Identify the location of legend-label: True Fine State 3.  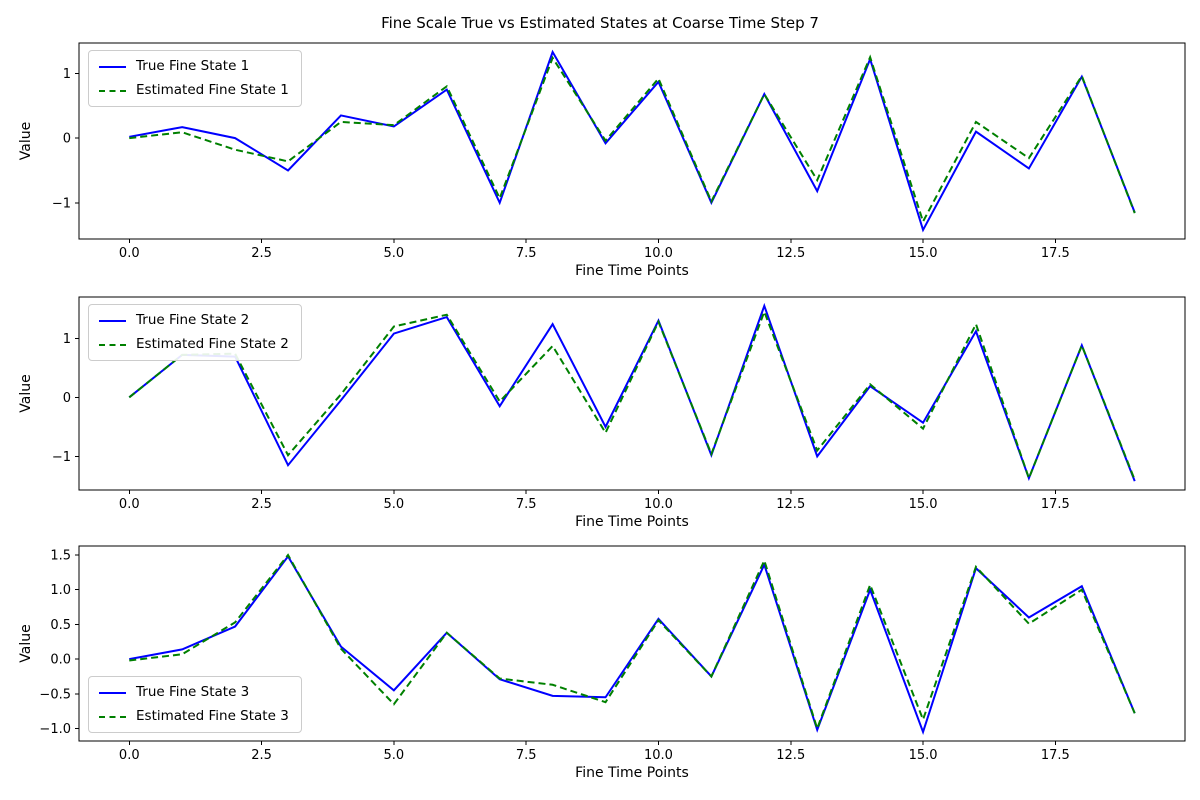
(193, 692).